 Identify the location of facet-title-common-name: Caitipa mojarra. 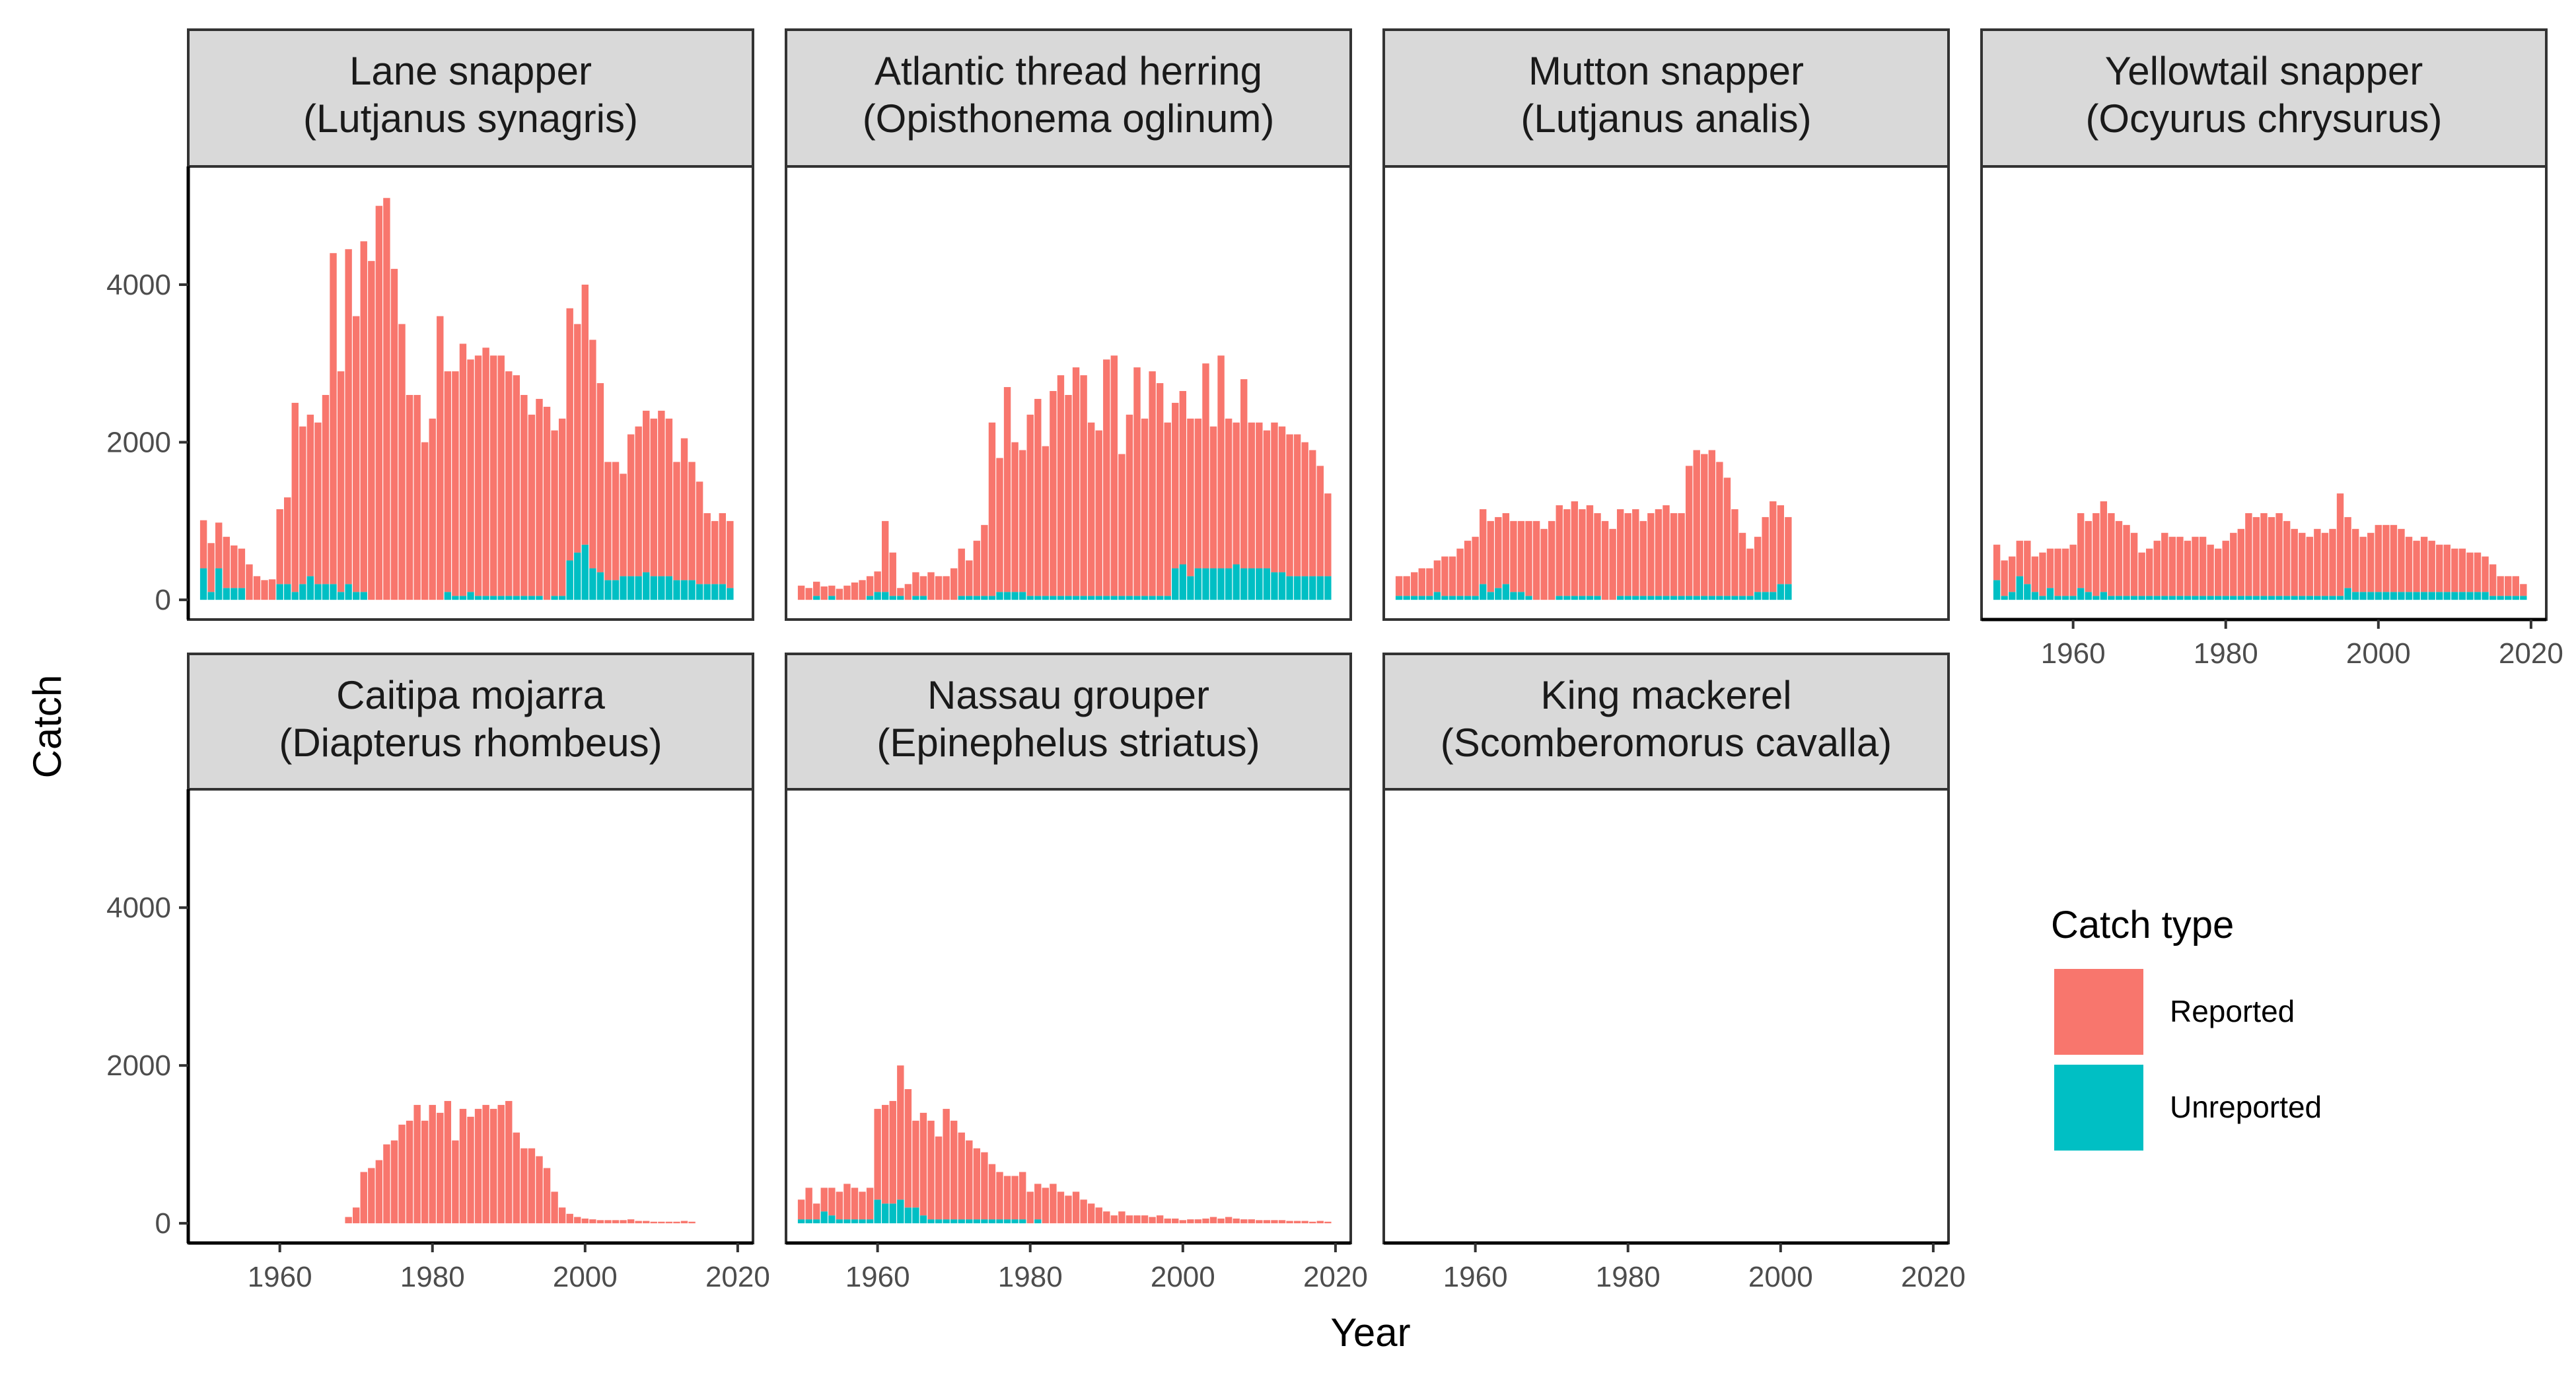
(470, 695).